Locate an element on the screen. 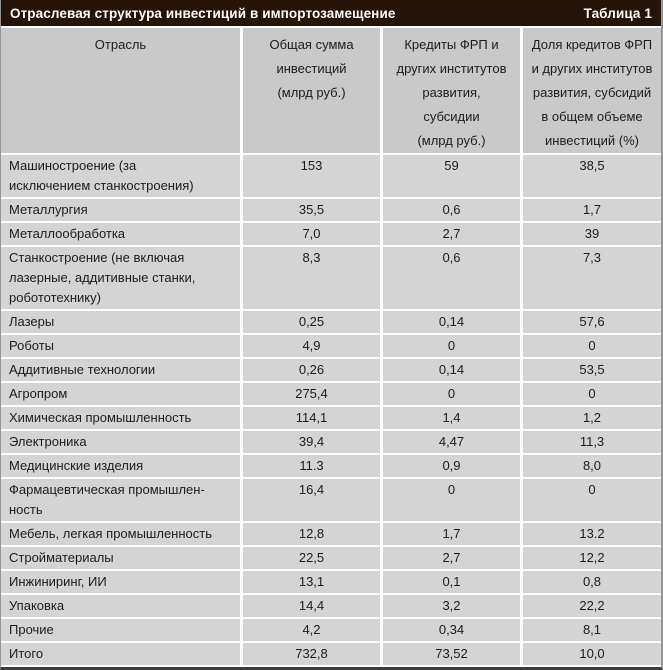 The height and width of the screenshot is (670, 663). sector-cell: Итого is located at coordinates (122, 654).